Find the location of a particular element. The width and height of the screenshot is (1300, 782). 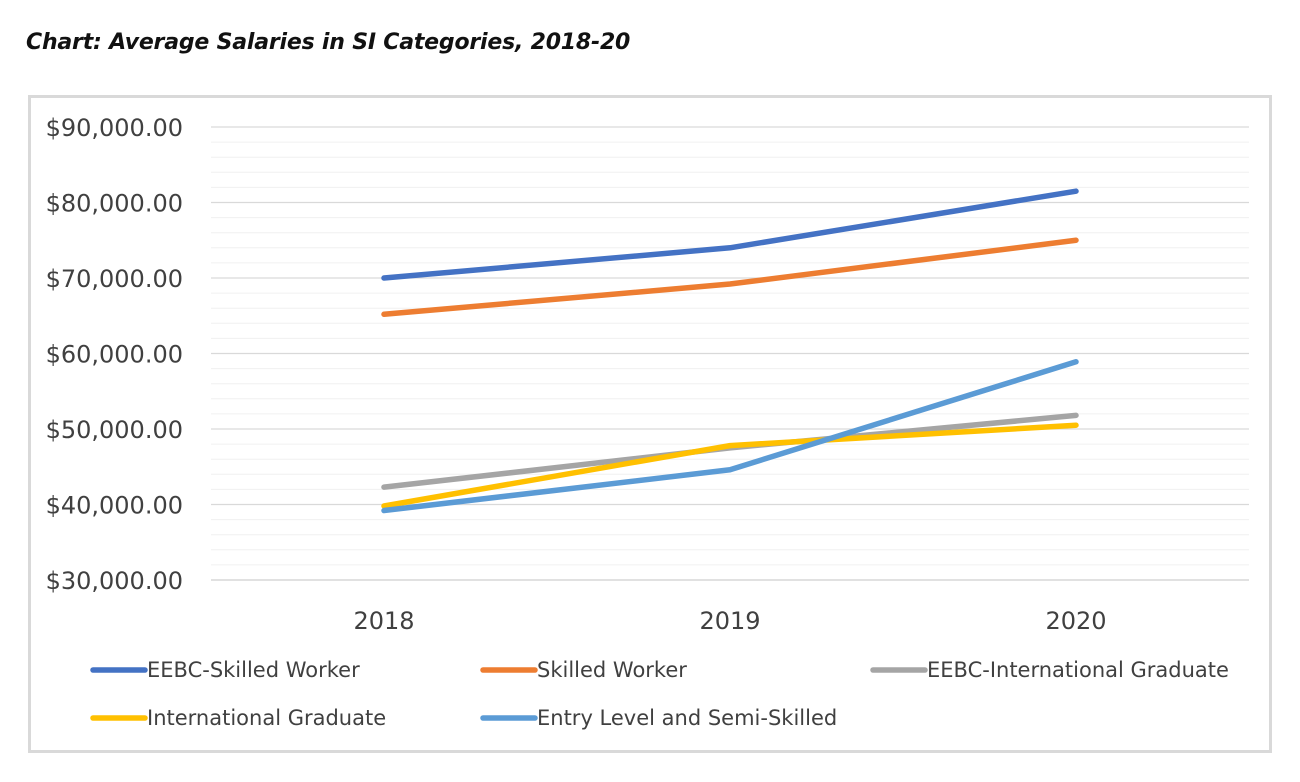

y-tick-label: $30,000.00 is located at coordinates (114, 581).